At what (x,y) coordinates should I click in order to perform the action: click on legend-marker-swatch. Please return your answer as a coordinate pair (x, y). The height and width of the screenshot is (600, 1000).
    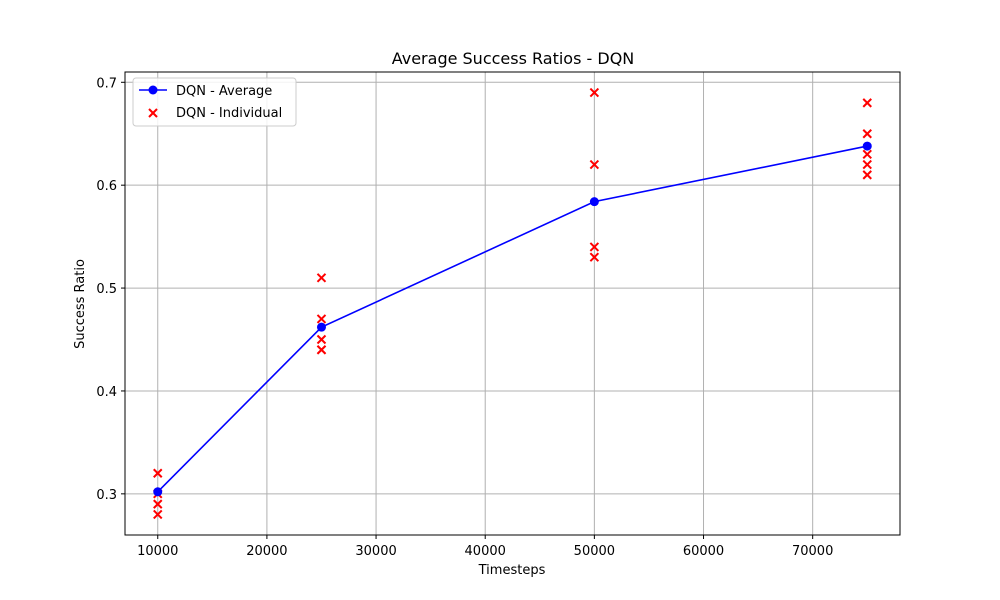
    Looking at the image, I should click on (153, 90).